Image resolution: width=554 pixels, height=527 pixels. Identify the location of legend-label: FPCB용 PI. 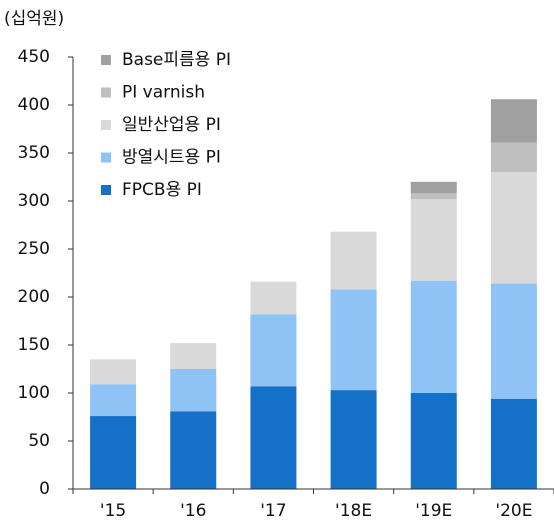
(162, 190).